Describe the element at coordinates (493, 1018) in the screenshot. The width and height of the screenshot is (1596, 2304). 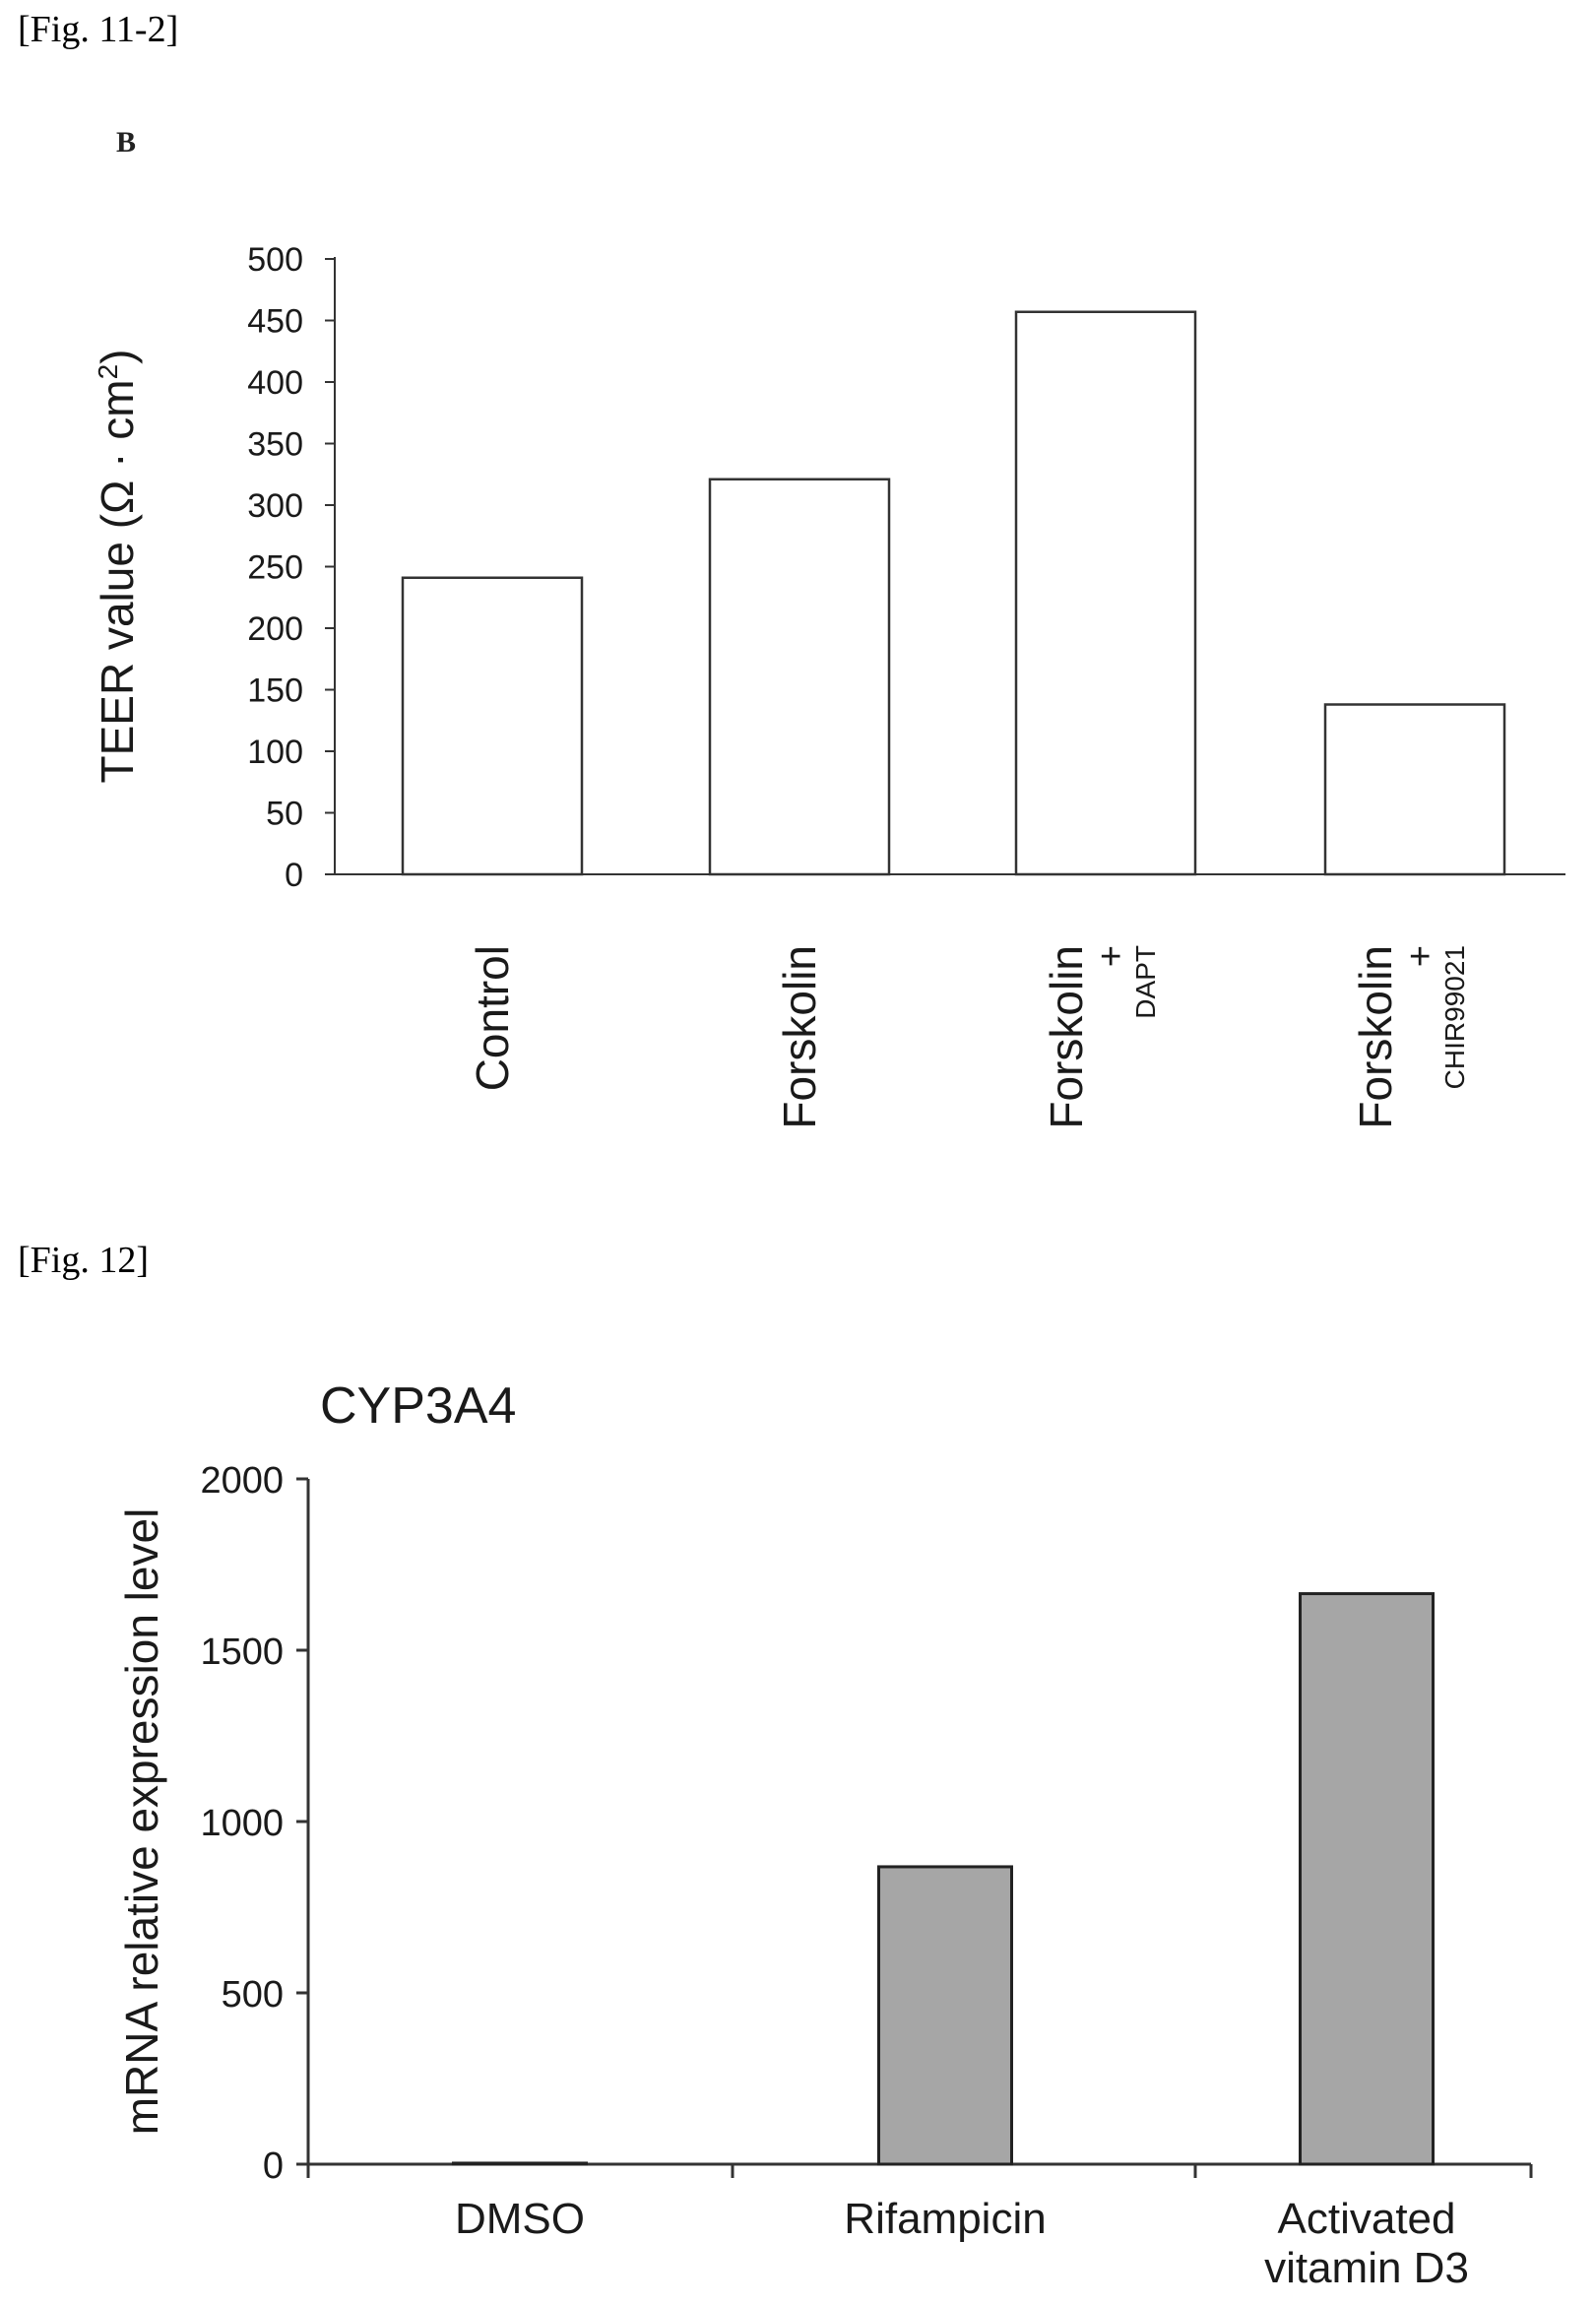
I see `x-tick-label: Control` at that location.